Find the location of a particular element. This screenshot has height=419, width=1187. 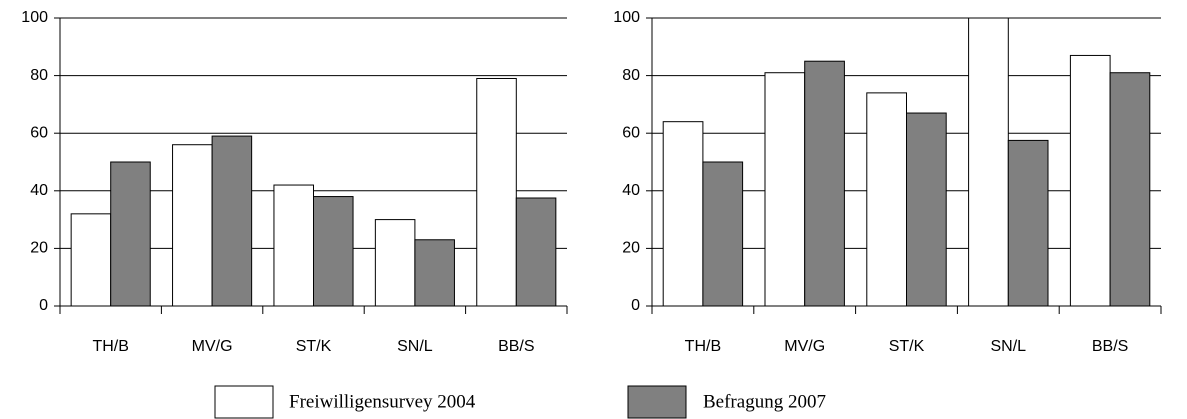

legend-label: Befragung 2007 is located at coordinates (764, 401).